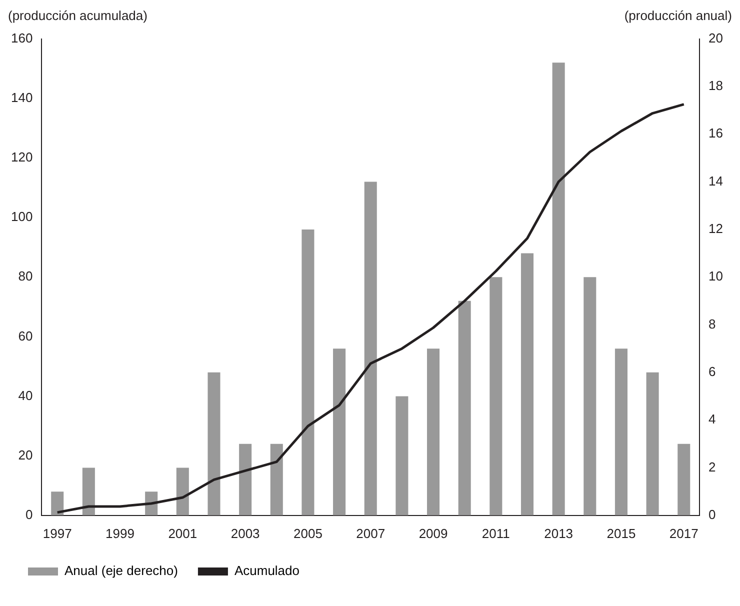 The image size is (740, 606). What do you see at coordinates (496, 533) in the screenshot?
I see `x-tick-label: 2011` at bounding box center [496, 533].